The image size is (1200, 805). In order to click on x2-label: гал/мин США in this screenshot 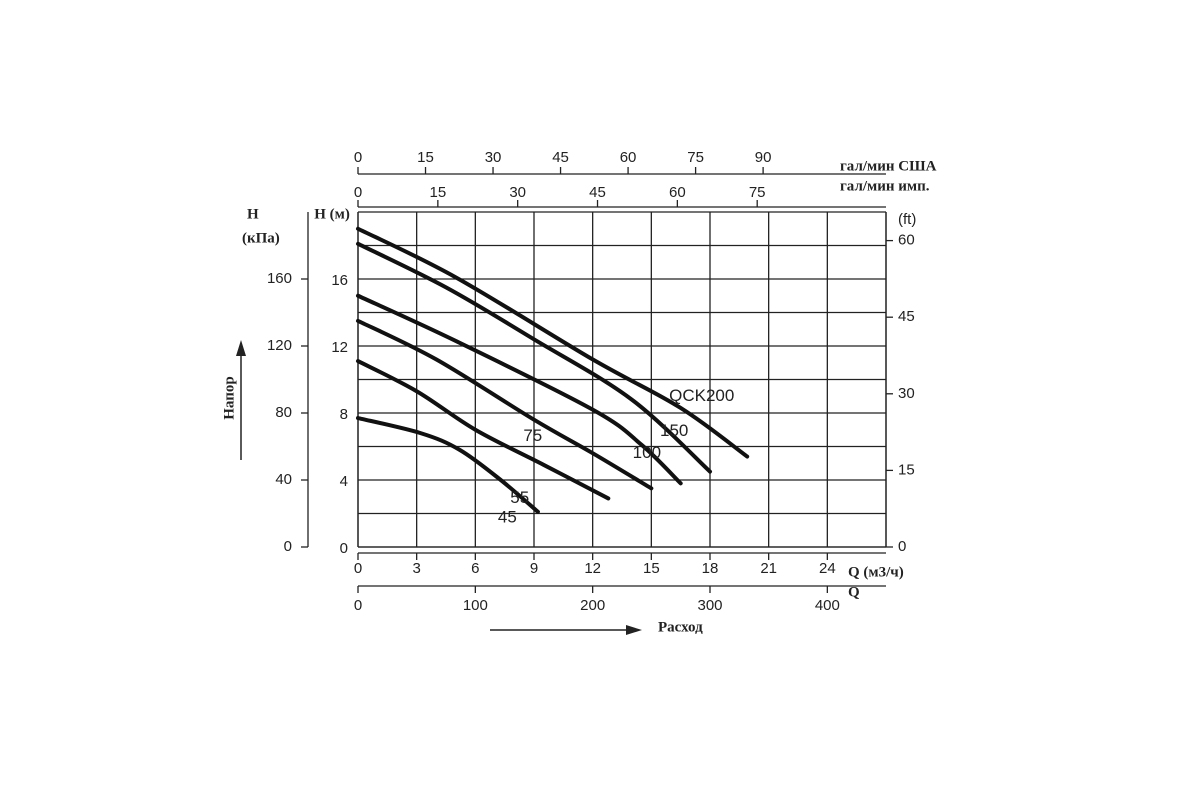, I will do `click(888, 166)`.